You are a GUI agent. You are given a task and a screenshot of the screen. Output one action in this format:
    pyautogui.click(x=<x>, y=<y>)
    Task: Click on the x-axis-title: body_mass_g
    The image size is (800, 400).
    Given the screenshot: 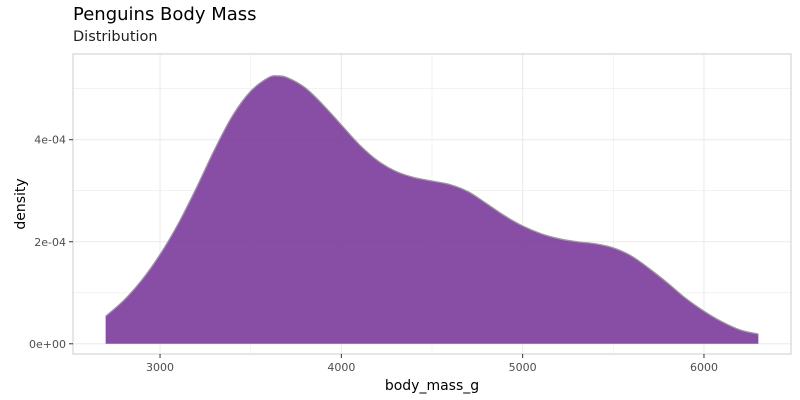 What is the action you would take?
    pyautogui.click(x=432, y=386)
    